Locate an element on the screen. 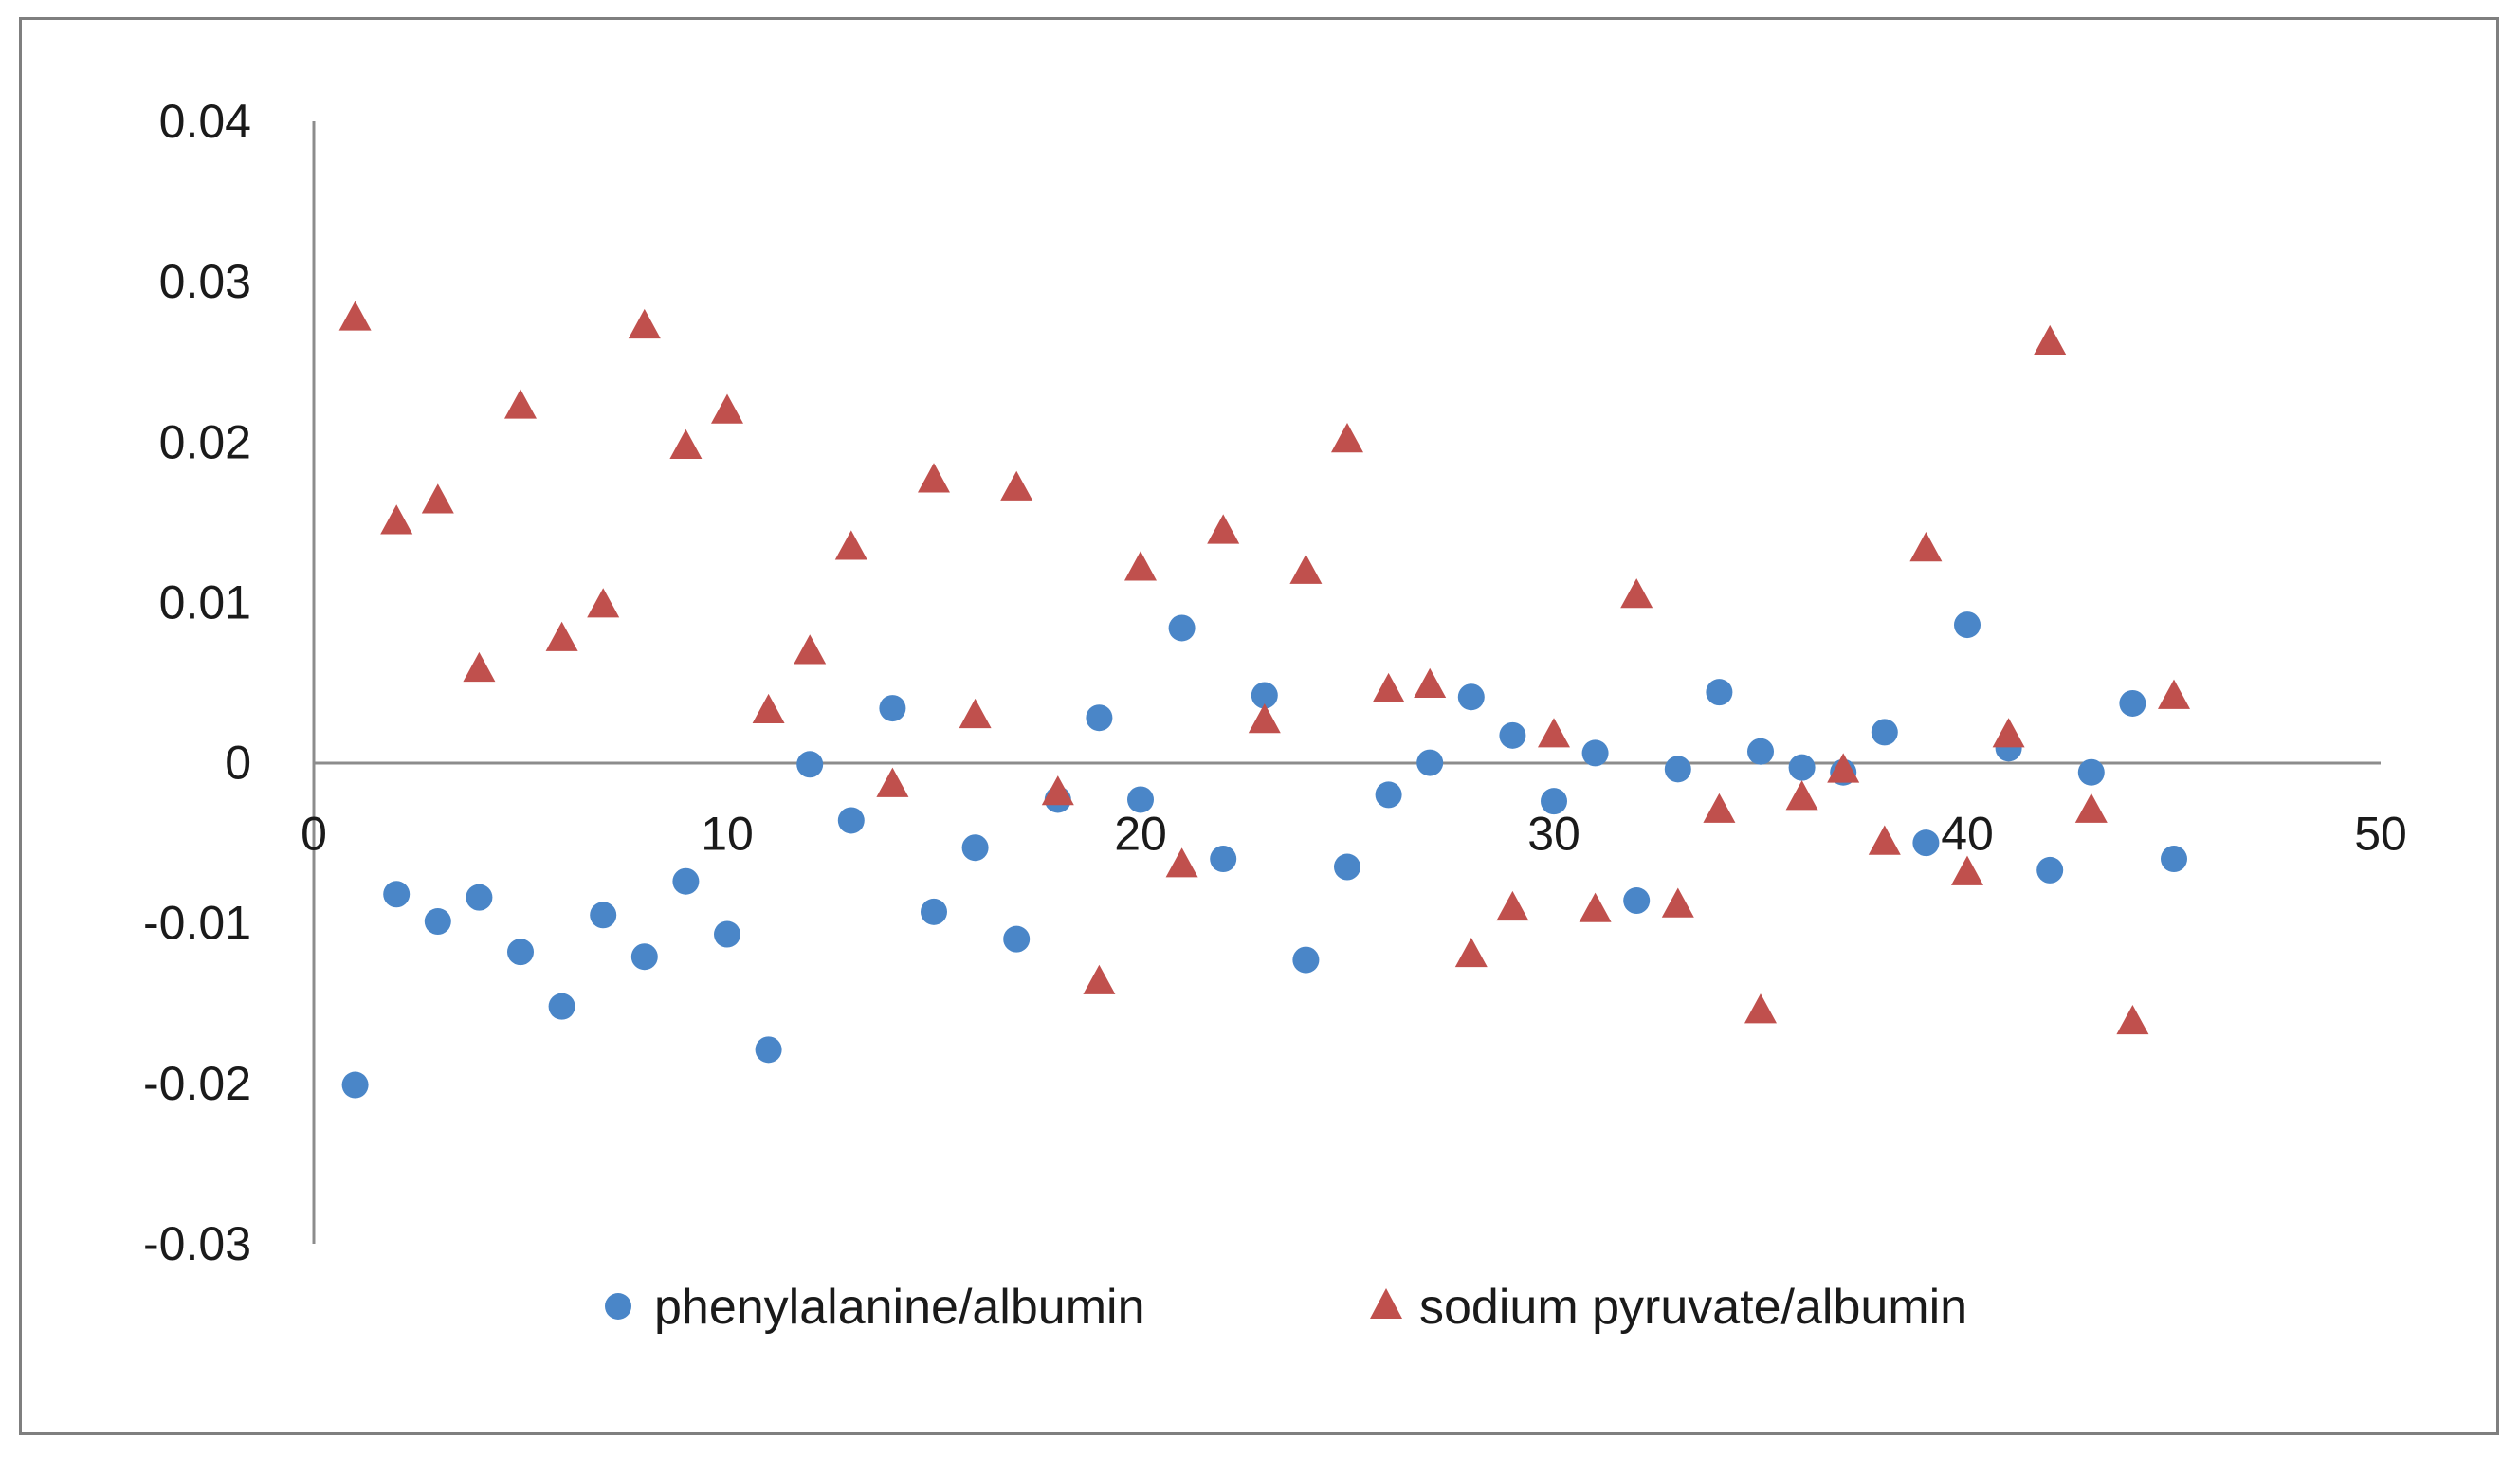 This screenshot has height=1458, width=2520. y-tick-label: 0.04 is located at coordinates (205, 122).